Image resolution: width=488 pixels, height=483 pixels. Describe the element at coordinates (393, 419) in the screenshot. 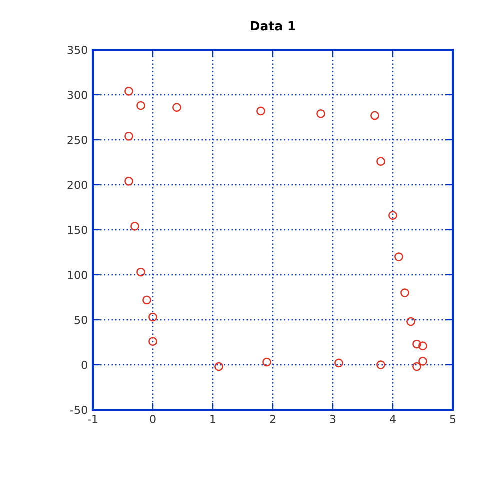

I see `x-tick-label: 4` at that location.